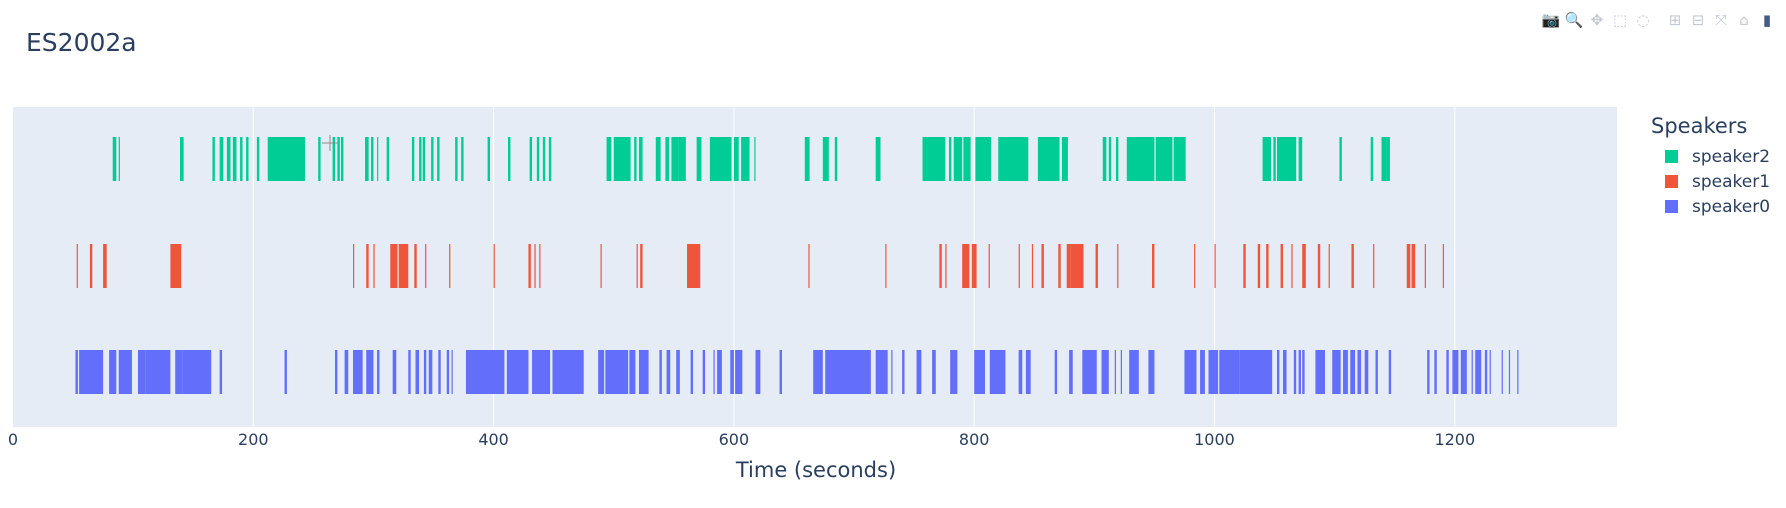 The image size is (1786, 508). What do you see at coordinates (1620, 20) in the screenshot?
I see `box-select-icon: ⬚` at bounding box center [1620, 20].